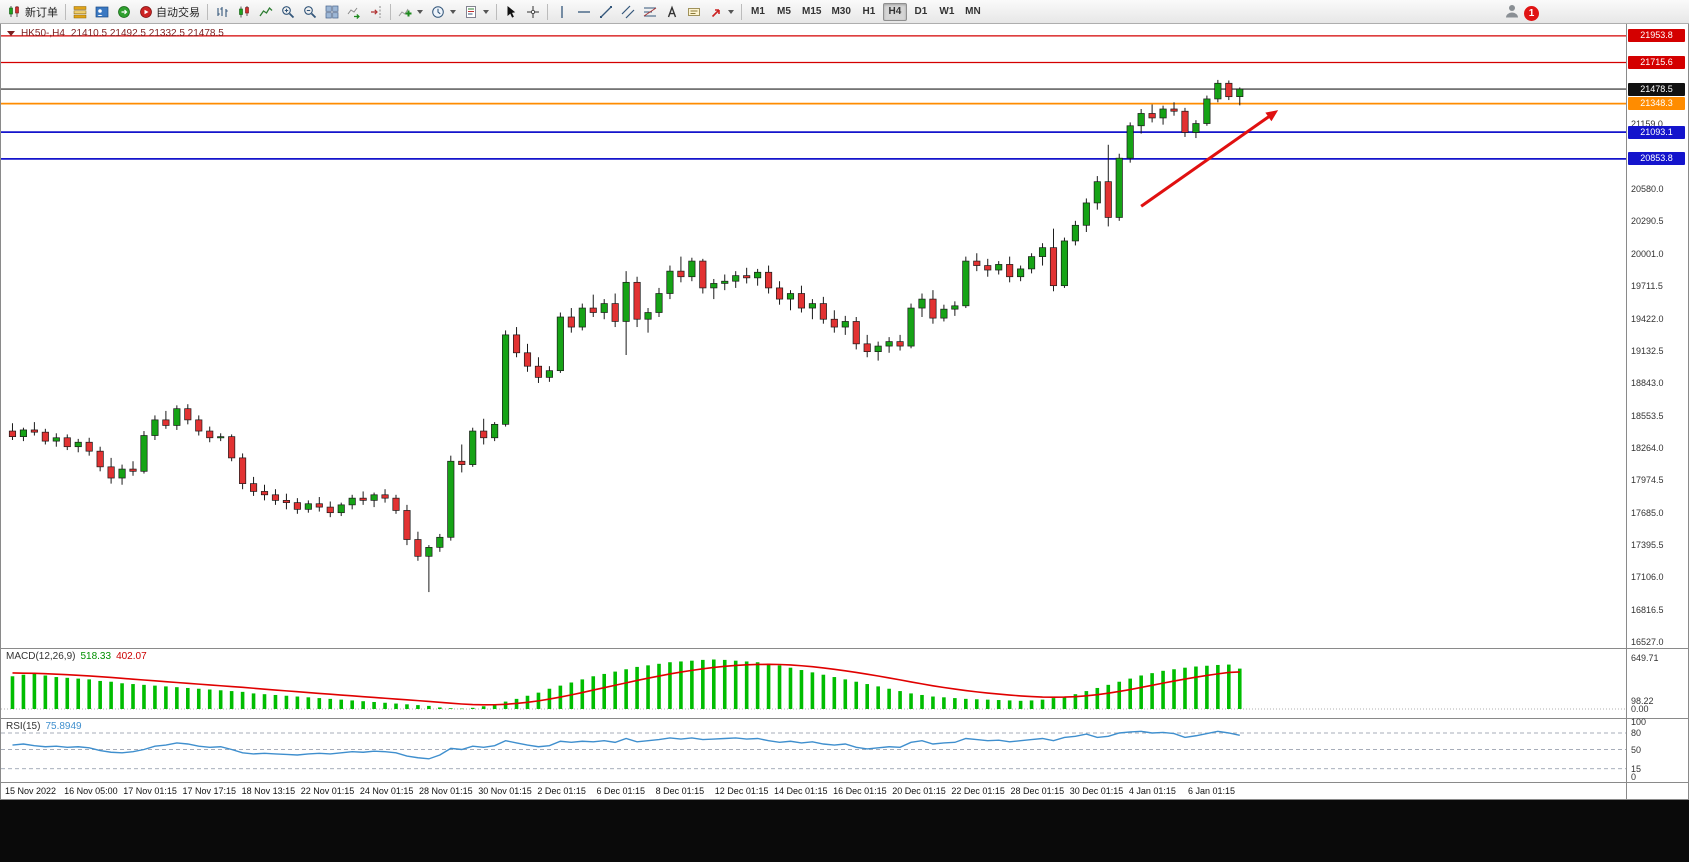  I want to click on zoom-in-icon, so click(288, 12).